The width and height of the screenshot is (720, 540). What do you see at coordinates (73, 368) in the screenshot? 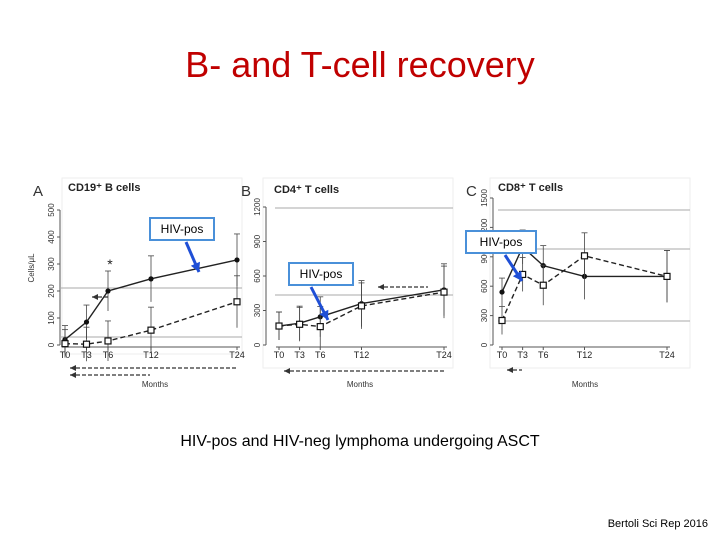
I see `range-arrow-a-1-head` at bounding box center [73, 368].